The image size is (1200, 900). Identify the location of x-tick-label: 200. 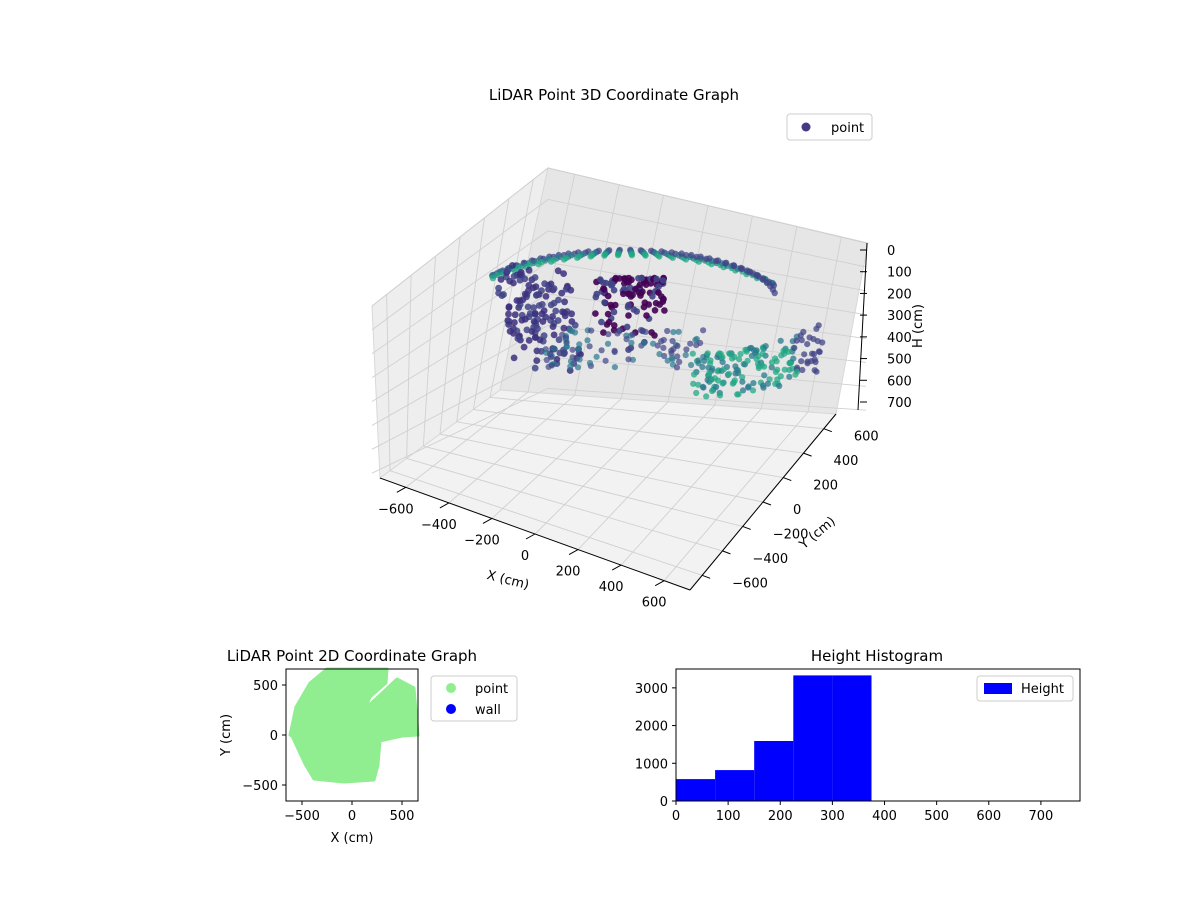
(780, 816).